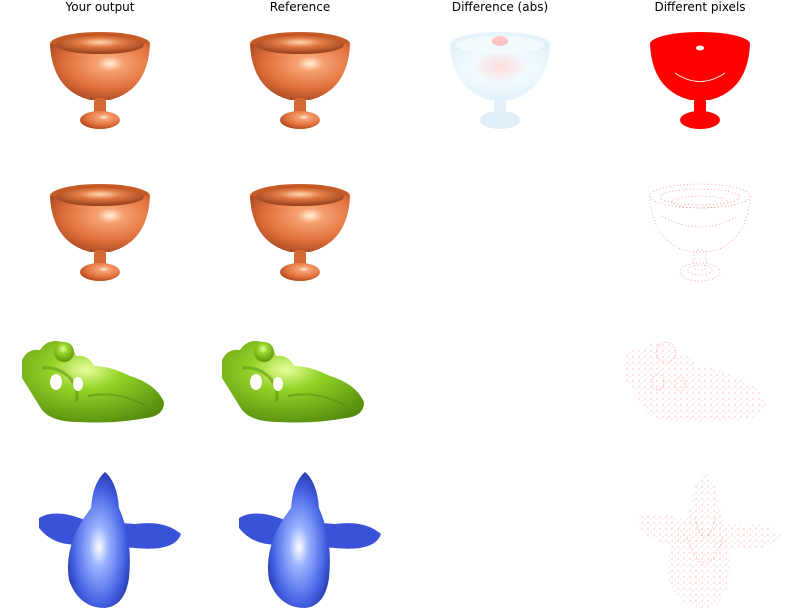  I want to click on diff-pixels-airplane, so click(710, 540).